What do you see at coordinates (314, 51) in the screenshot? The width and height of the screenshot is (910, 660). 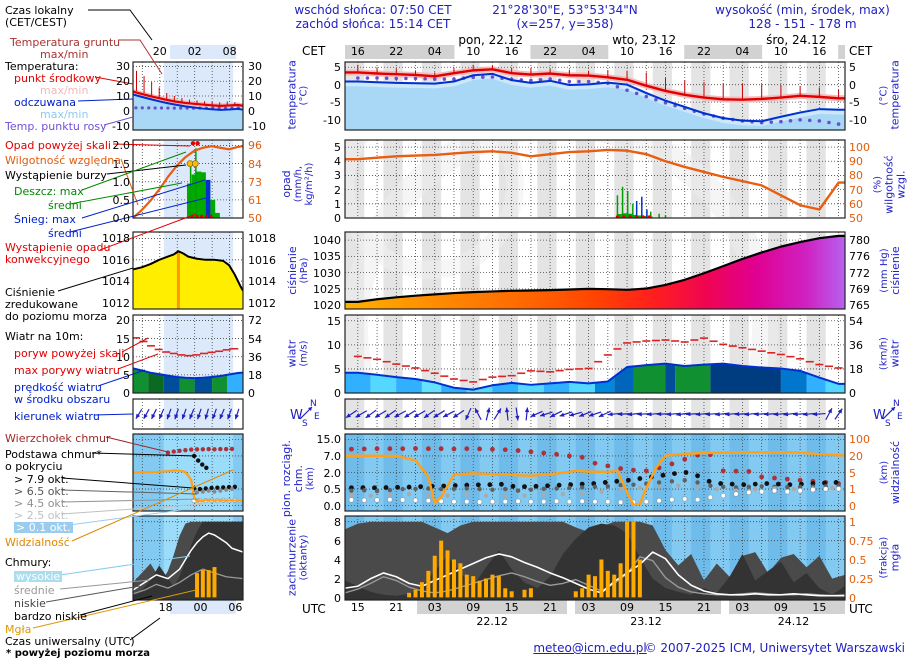 I see `cet-label-left: CET` at bounding box center [314, 51].